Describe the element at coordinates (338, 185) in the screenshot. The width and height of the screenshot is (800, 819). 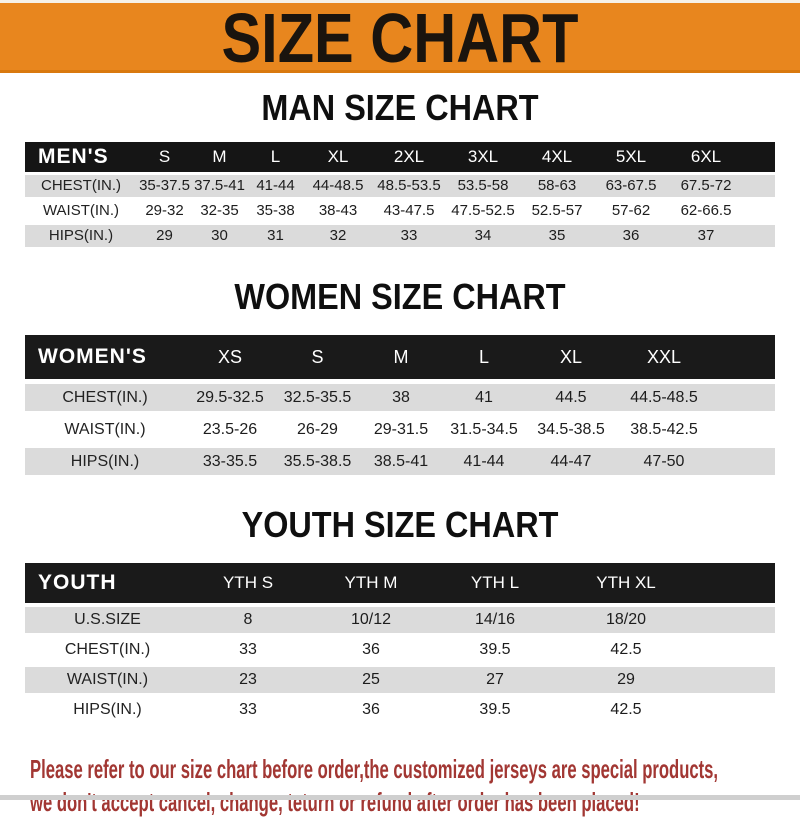
I see `size-cell: 44-48.5` at that location.